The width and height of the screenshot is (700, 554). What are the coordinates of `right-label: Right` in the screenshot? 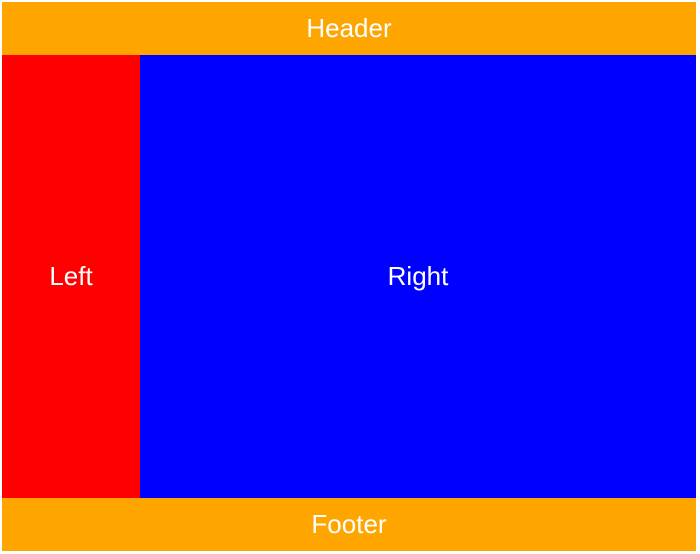 It's located at (418, 276).